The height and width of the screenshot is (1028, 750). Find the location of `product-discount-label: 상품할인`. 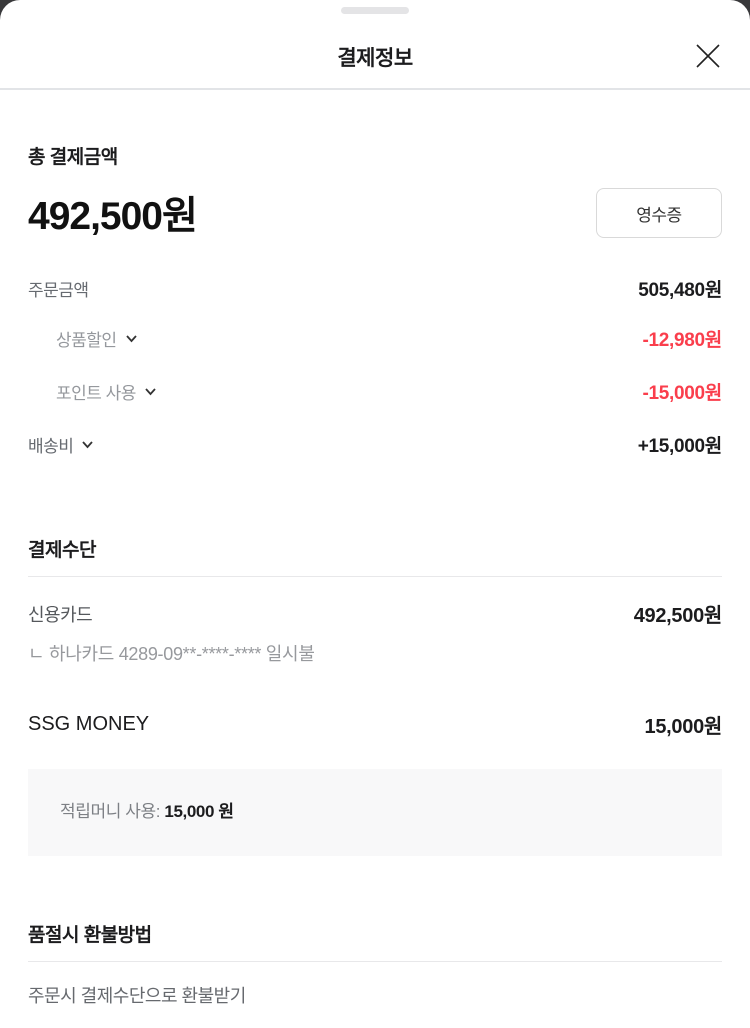

product-discount-label: 상품할인 is located at coordinates (86, 340).